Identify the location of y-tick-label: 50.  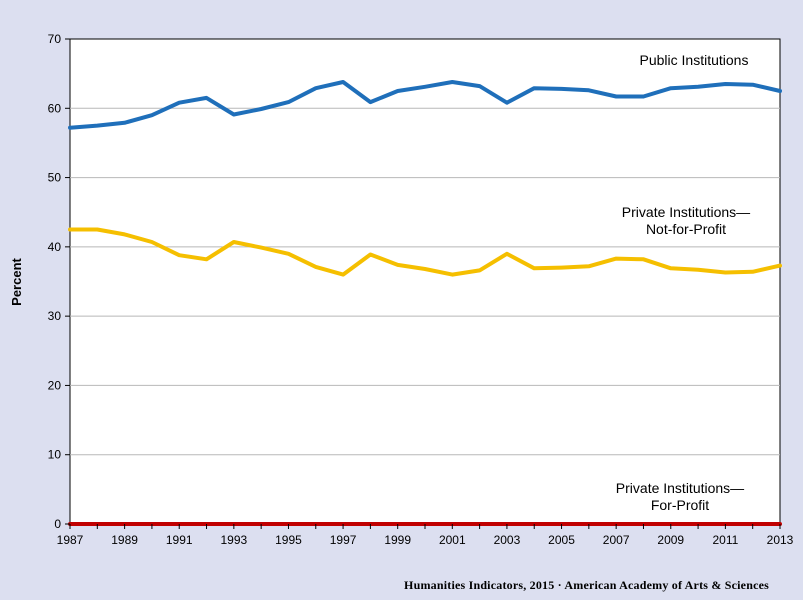
(55, 178).